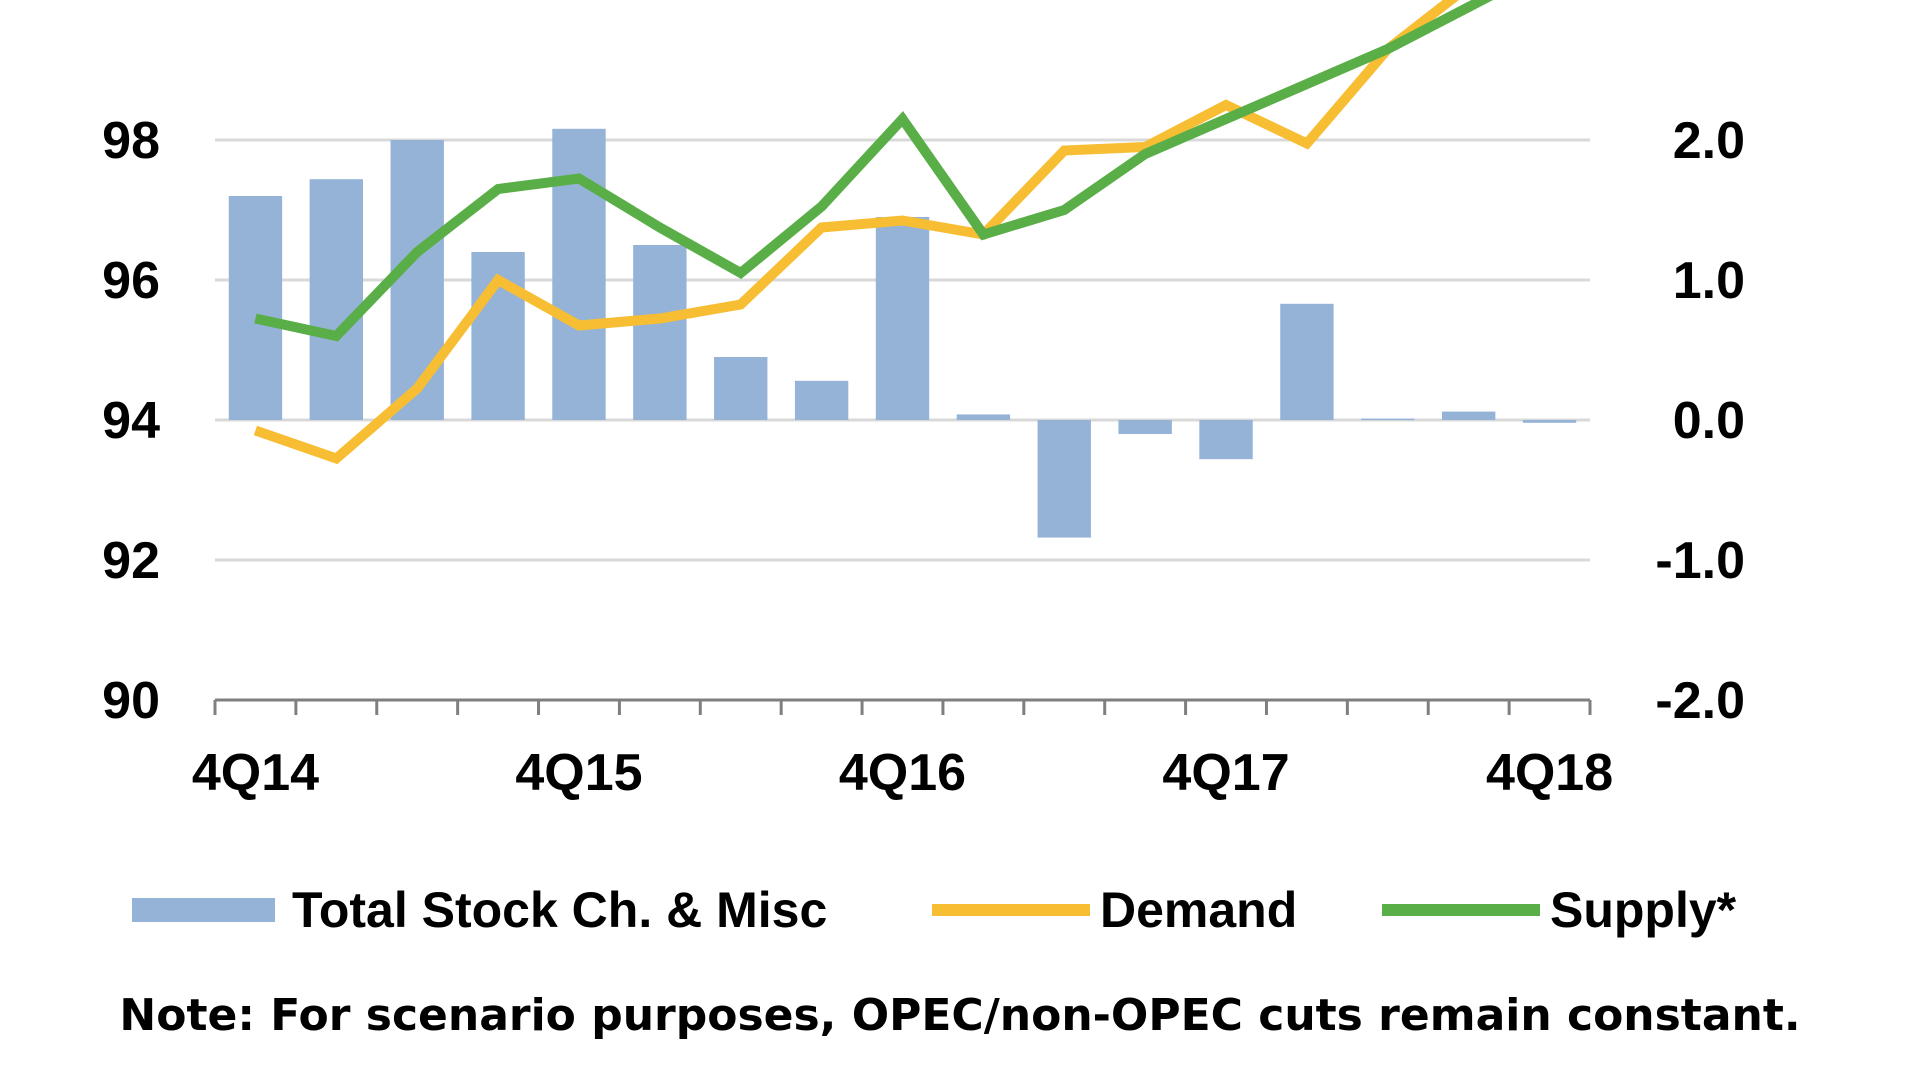 This screenshot has height=1080, width=1920. I want to click on bar-1Q15, so click(336, 299).